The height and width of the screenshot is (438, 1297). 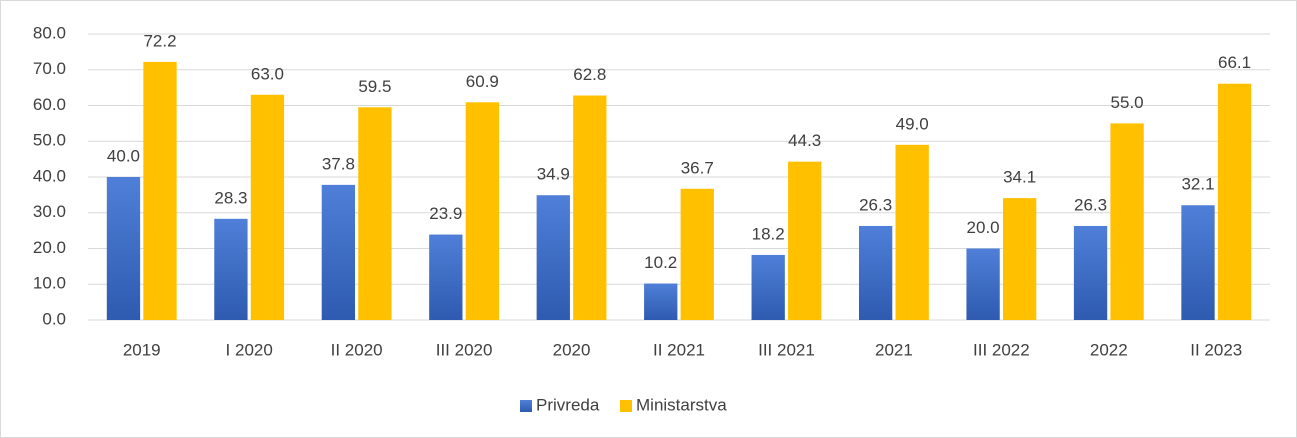 I want to click on y-tick-label: 80.0, so click(x=49, y=32).